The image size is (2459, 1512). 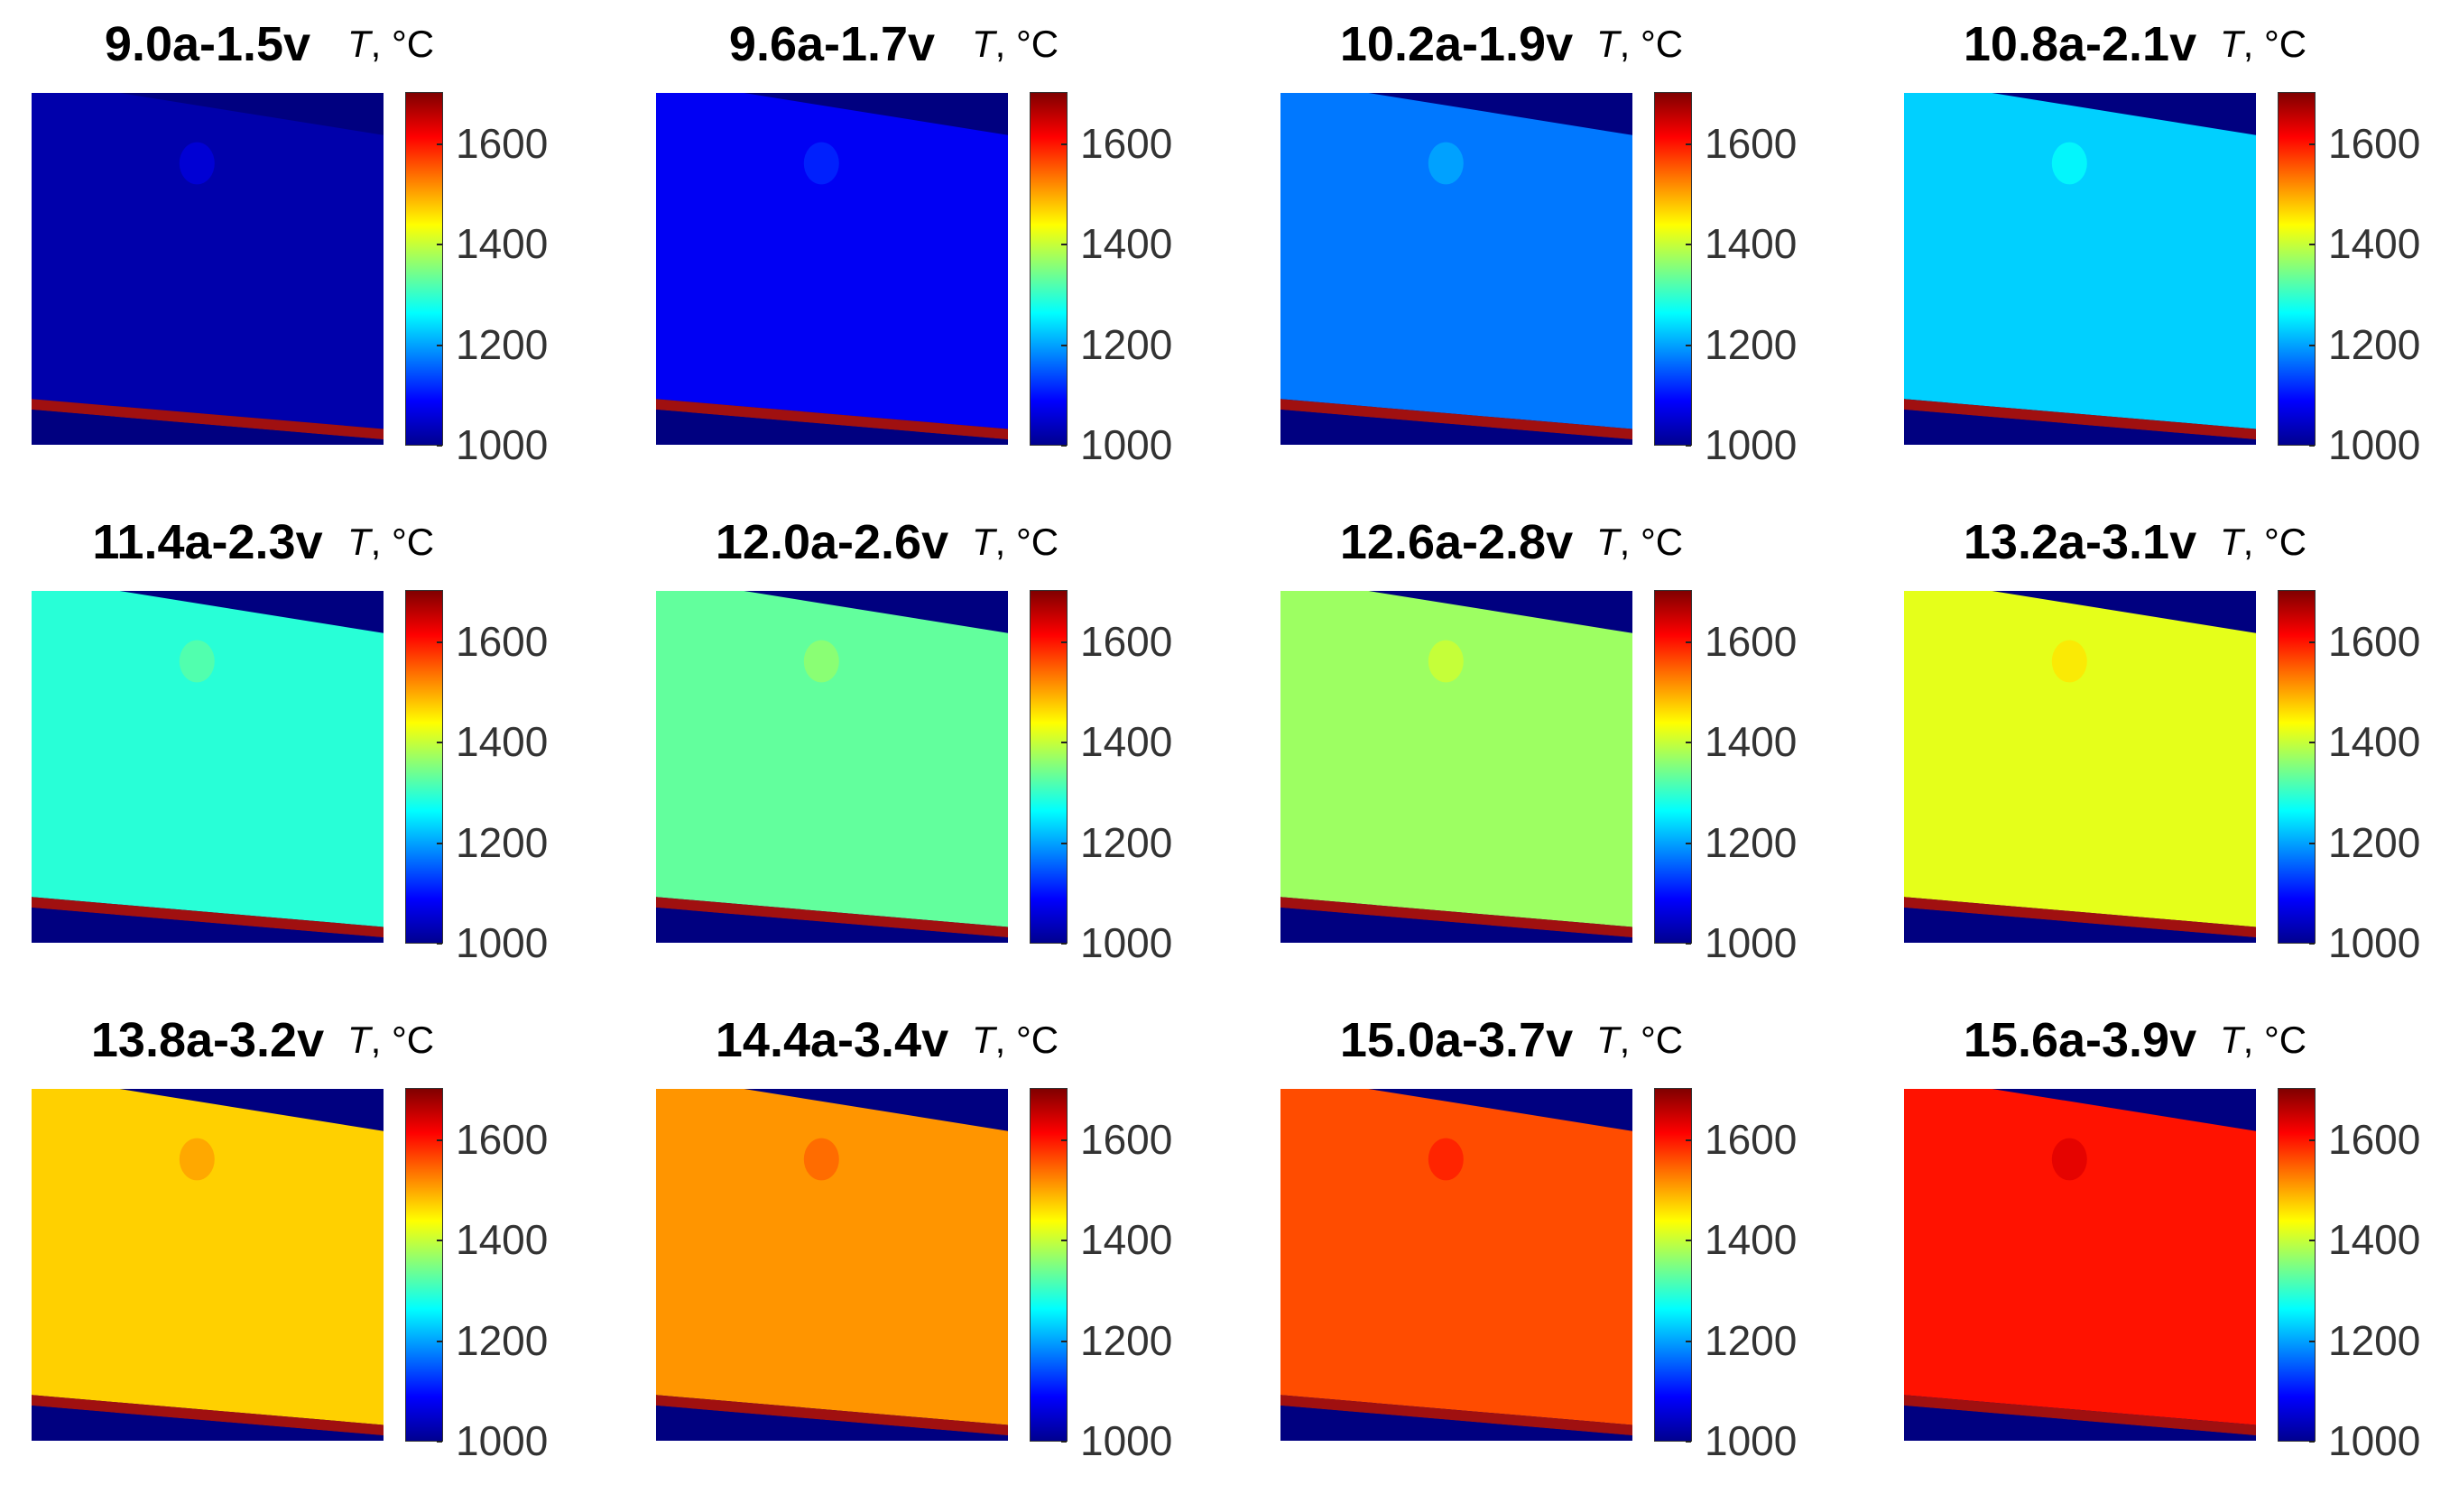 I want to click on panel-title: 15.6a-3.9v, so click(x=2080, y=1040).